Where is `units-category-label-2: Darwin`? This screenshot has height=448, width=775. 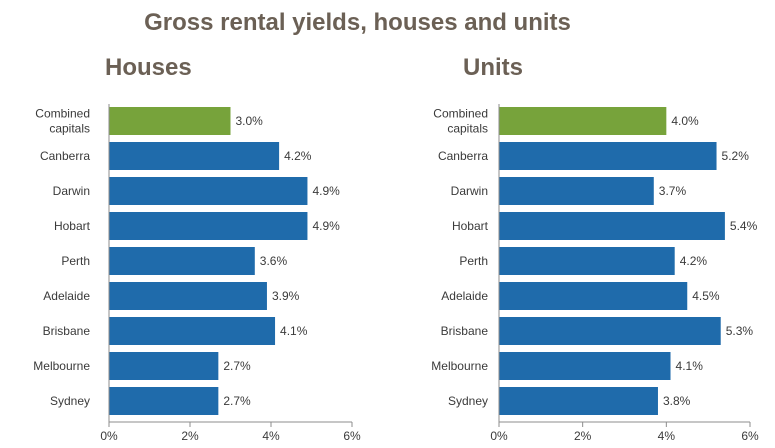
units-category-label-2: Darwin is located at coordinates (469, 191).